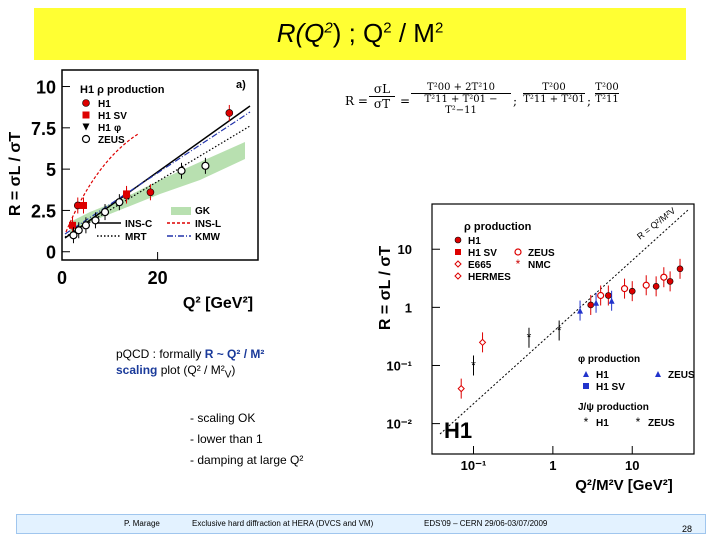  Describe the element at coordinates (111, 140) in the screenshot. I see `left-legend-label: ZEUS` at that location.